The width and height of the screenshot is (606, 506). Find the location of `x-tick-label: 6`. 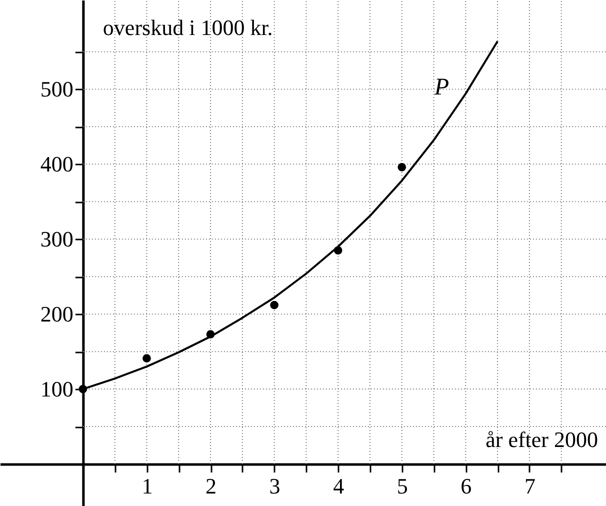

x-tick-label: 6 is located at coordinates (466, 486).